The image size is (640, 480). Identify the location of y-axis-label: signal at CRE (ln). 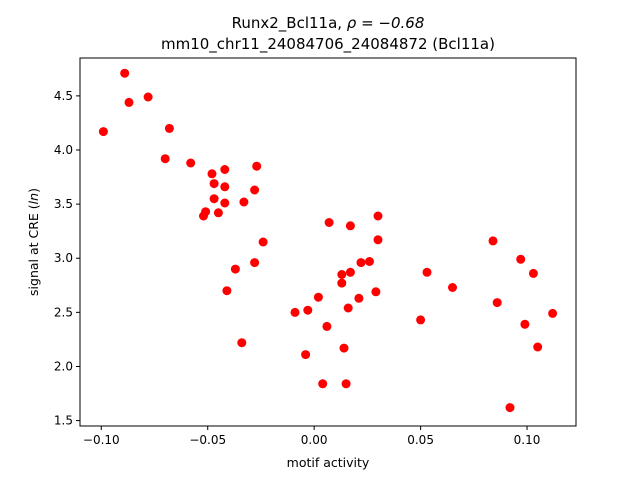
(33, 242).